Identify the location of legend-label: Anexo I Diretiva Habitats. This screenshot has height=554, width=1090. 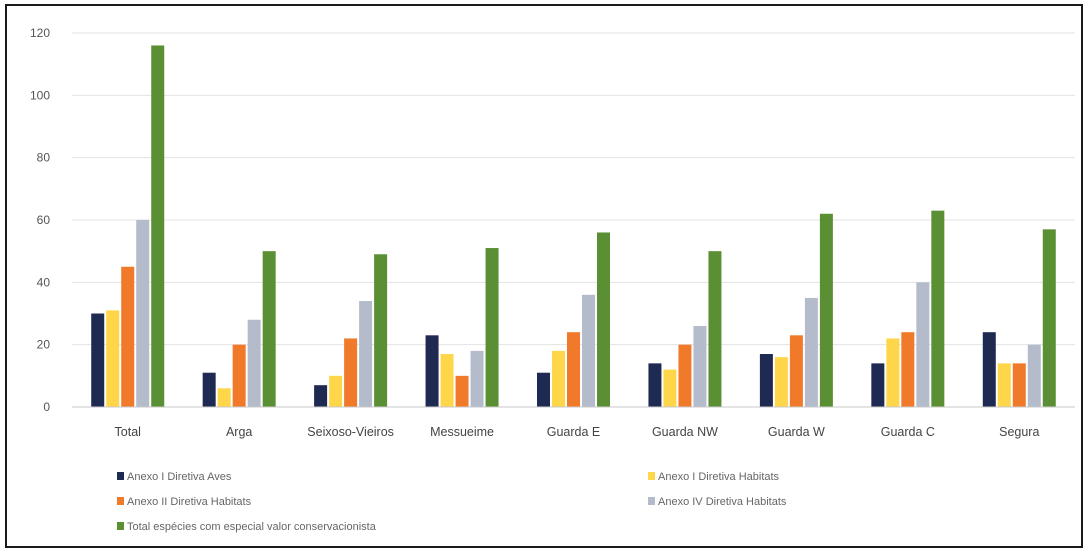
(719, 477).